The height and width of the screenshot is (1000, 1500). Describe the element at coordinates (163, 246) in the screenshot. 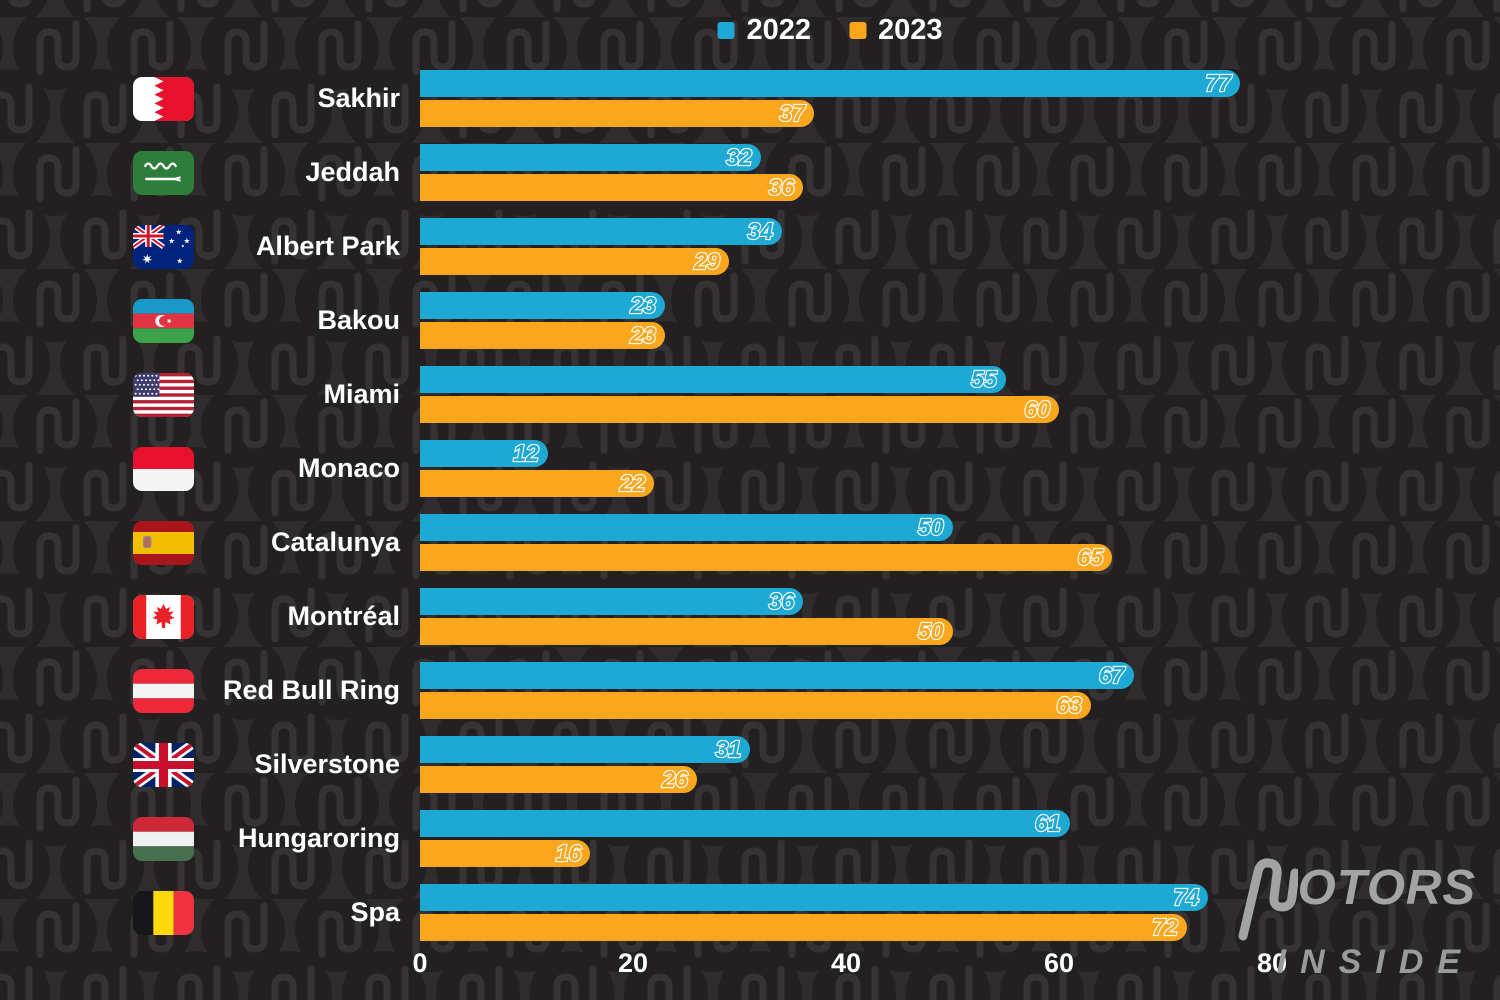

I see `flag-australia-icon` at that location.